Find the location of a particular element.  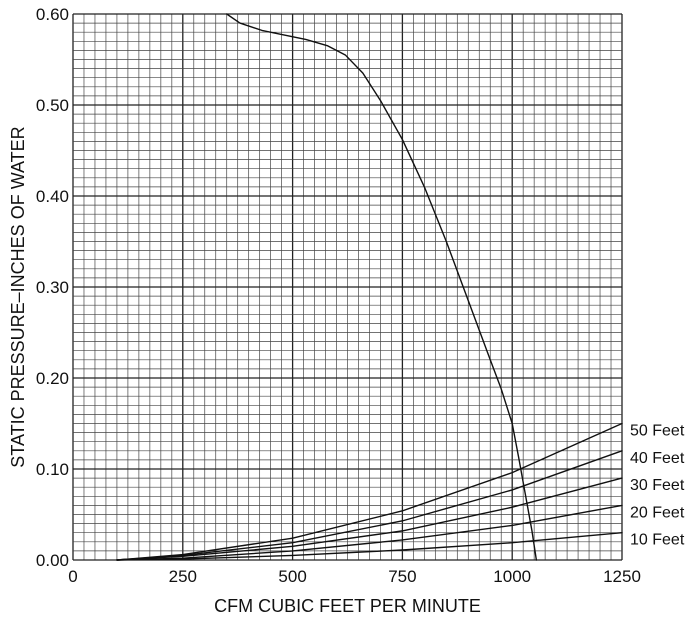

y-tick-label: 0.40 is located at coordinates (52, 196).